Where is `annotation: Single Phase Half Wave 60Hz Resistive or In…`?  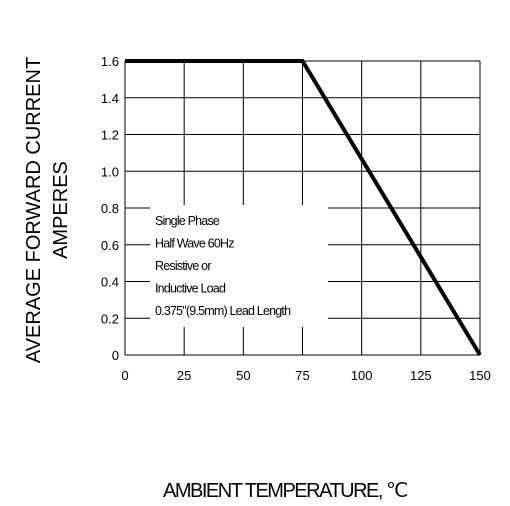 annotation: Single Phase Half Wave 60Hz Resistive or In… is located at coordinates (223, 266).